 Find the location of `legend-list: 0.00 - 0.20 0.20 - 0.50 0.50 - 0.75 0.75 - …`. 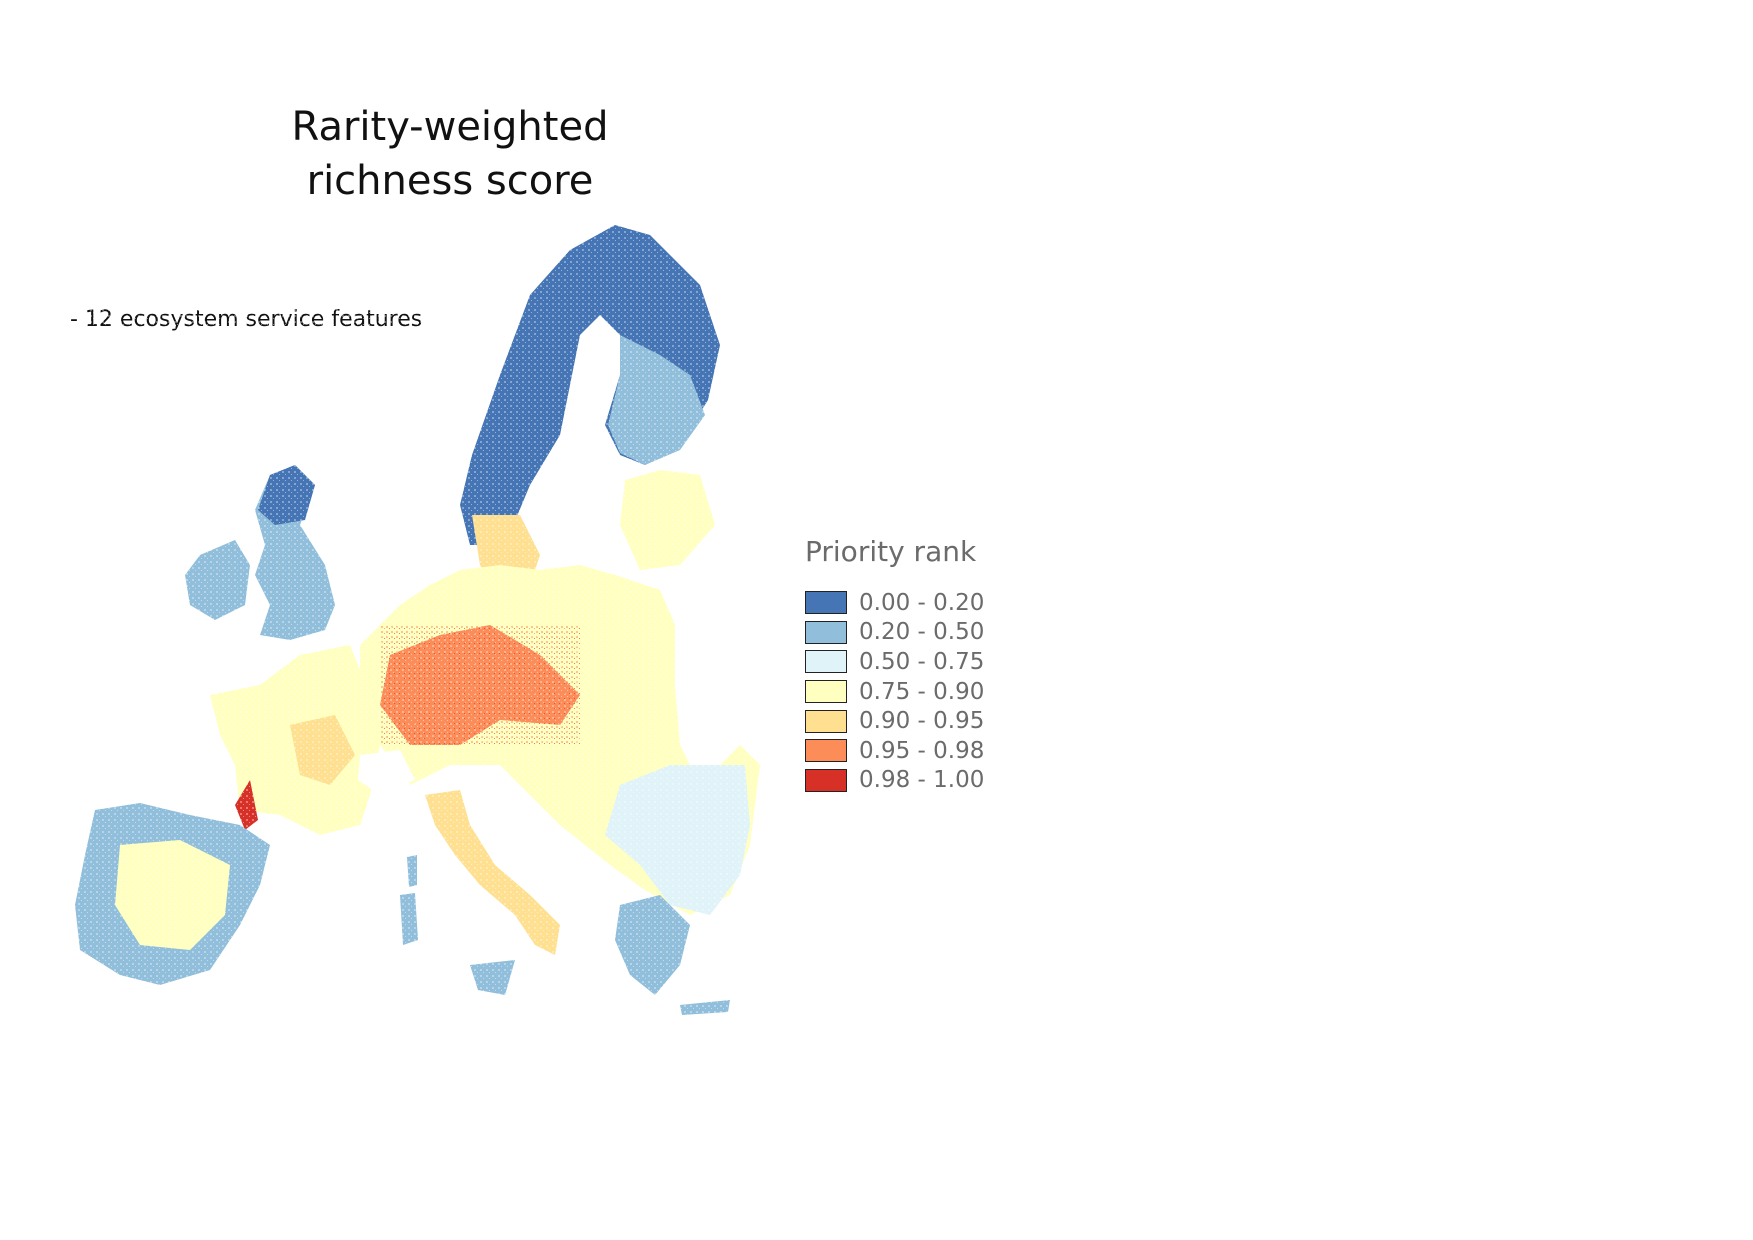

legend-list: 0.00 - 0.20 0.20 - 0.50 0.50 - 0.75 0.75 - … is located at coordinates (894, 691).